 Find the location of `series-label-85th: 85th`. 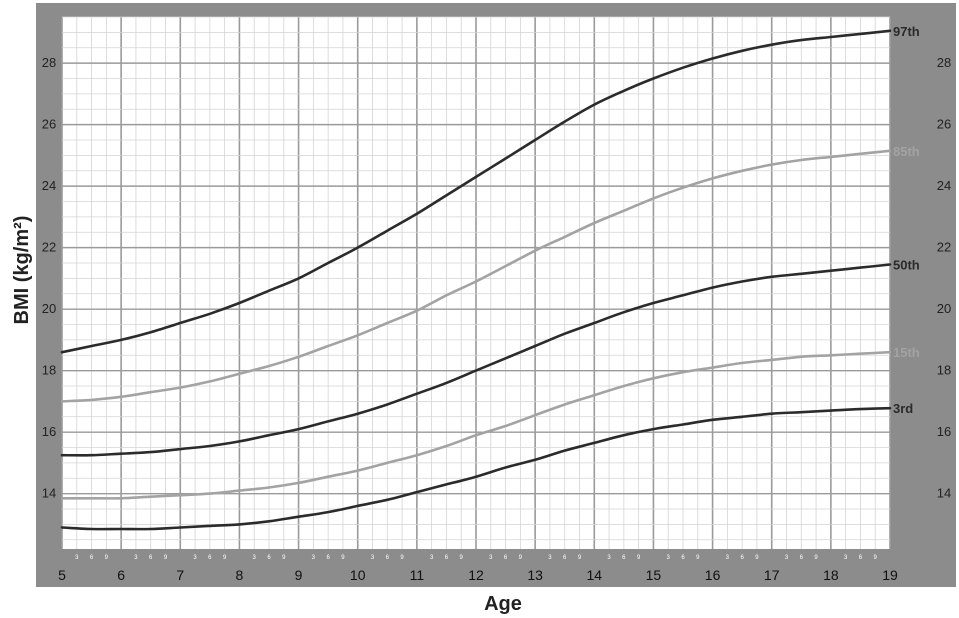

series-label-85th: 85th is located at coordinates (906, 151).